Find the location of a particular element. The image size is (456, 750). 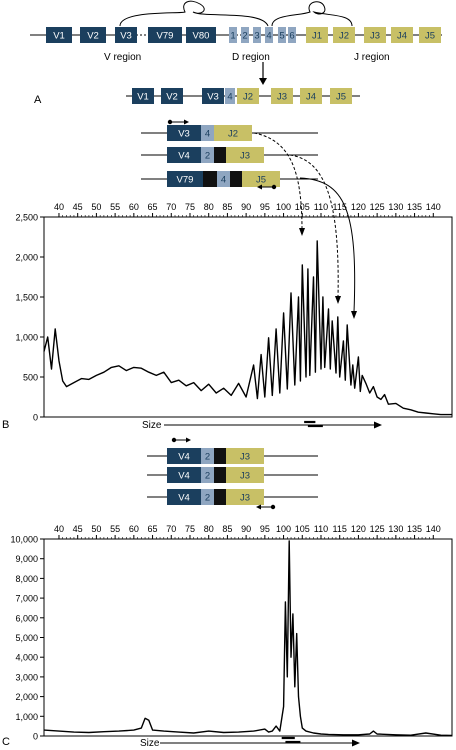

germline-j4: J4 is located at coordinates (402, 35).